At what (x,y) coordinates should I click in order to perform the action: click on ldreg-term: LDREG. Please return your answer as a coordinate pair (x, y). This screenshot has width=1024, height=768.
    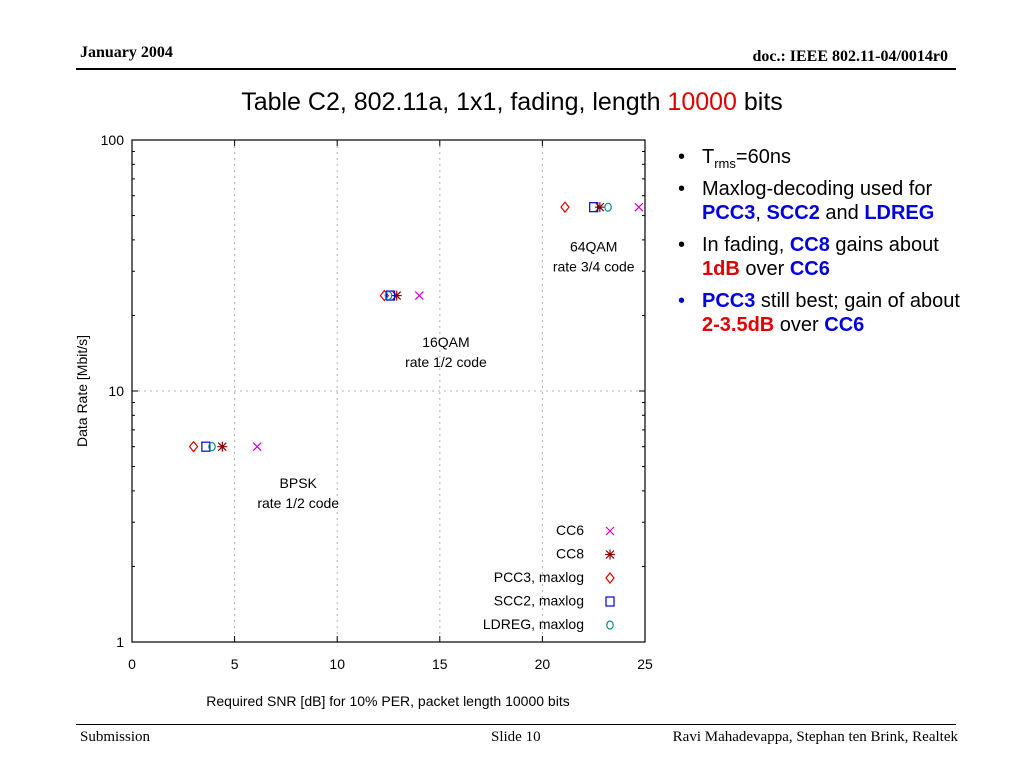
    Looking at the image, I should click on (899, 213).